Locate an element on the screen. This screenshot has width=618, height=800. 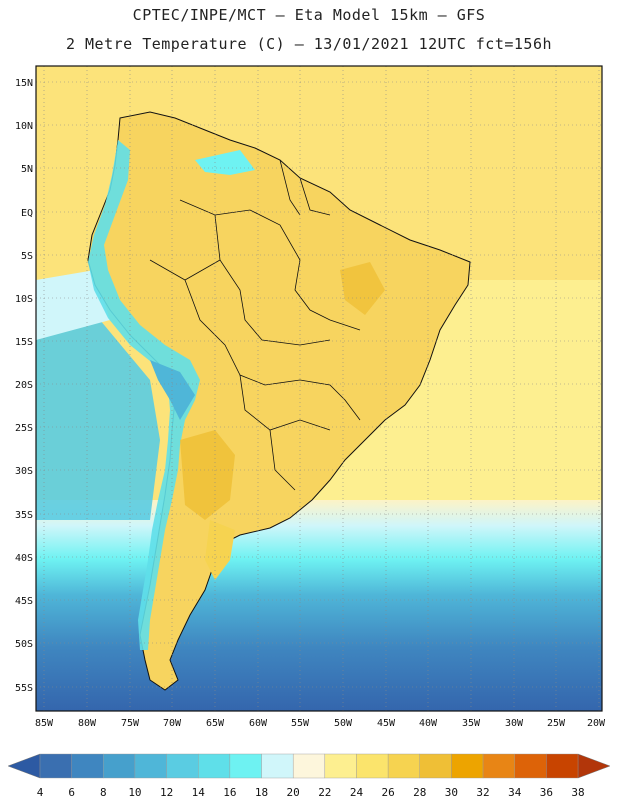
colorbar-tick-label: 28 is located at coordinates (419, 792).